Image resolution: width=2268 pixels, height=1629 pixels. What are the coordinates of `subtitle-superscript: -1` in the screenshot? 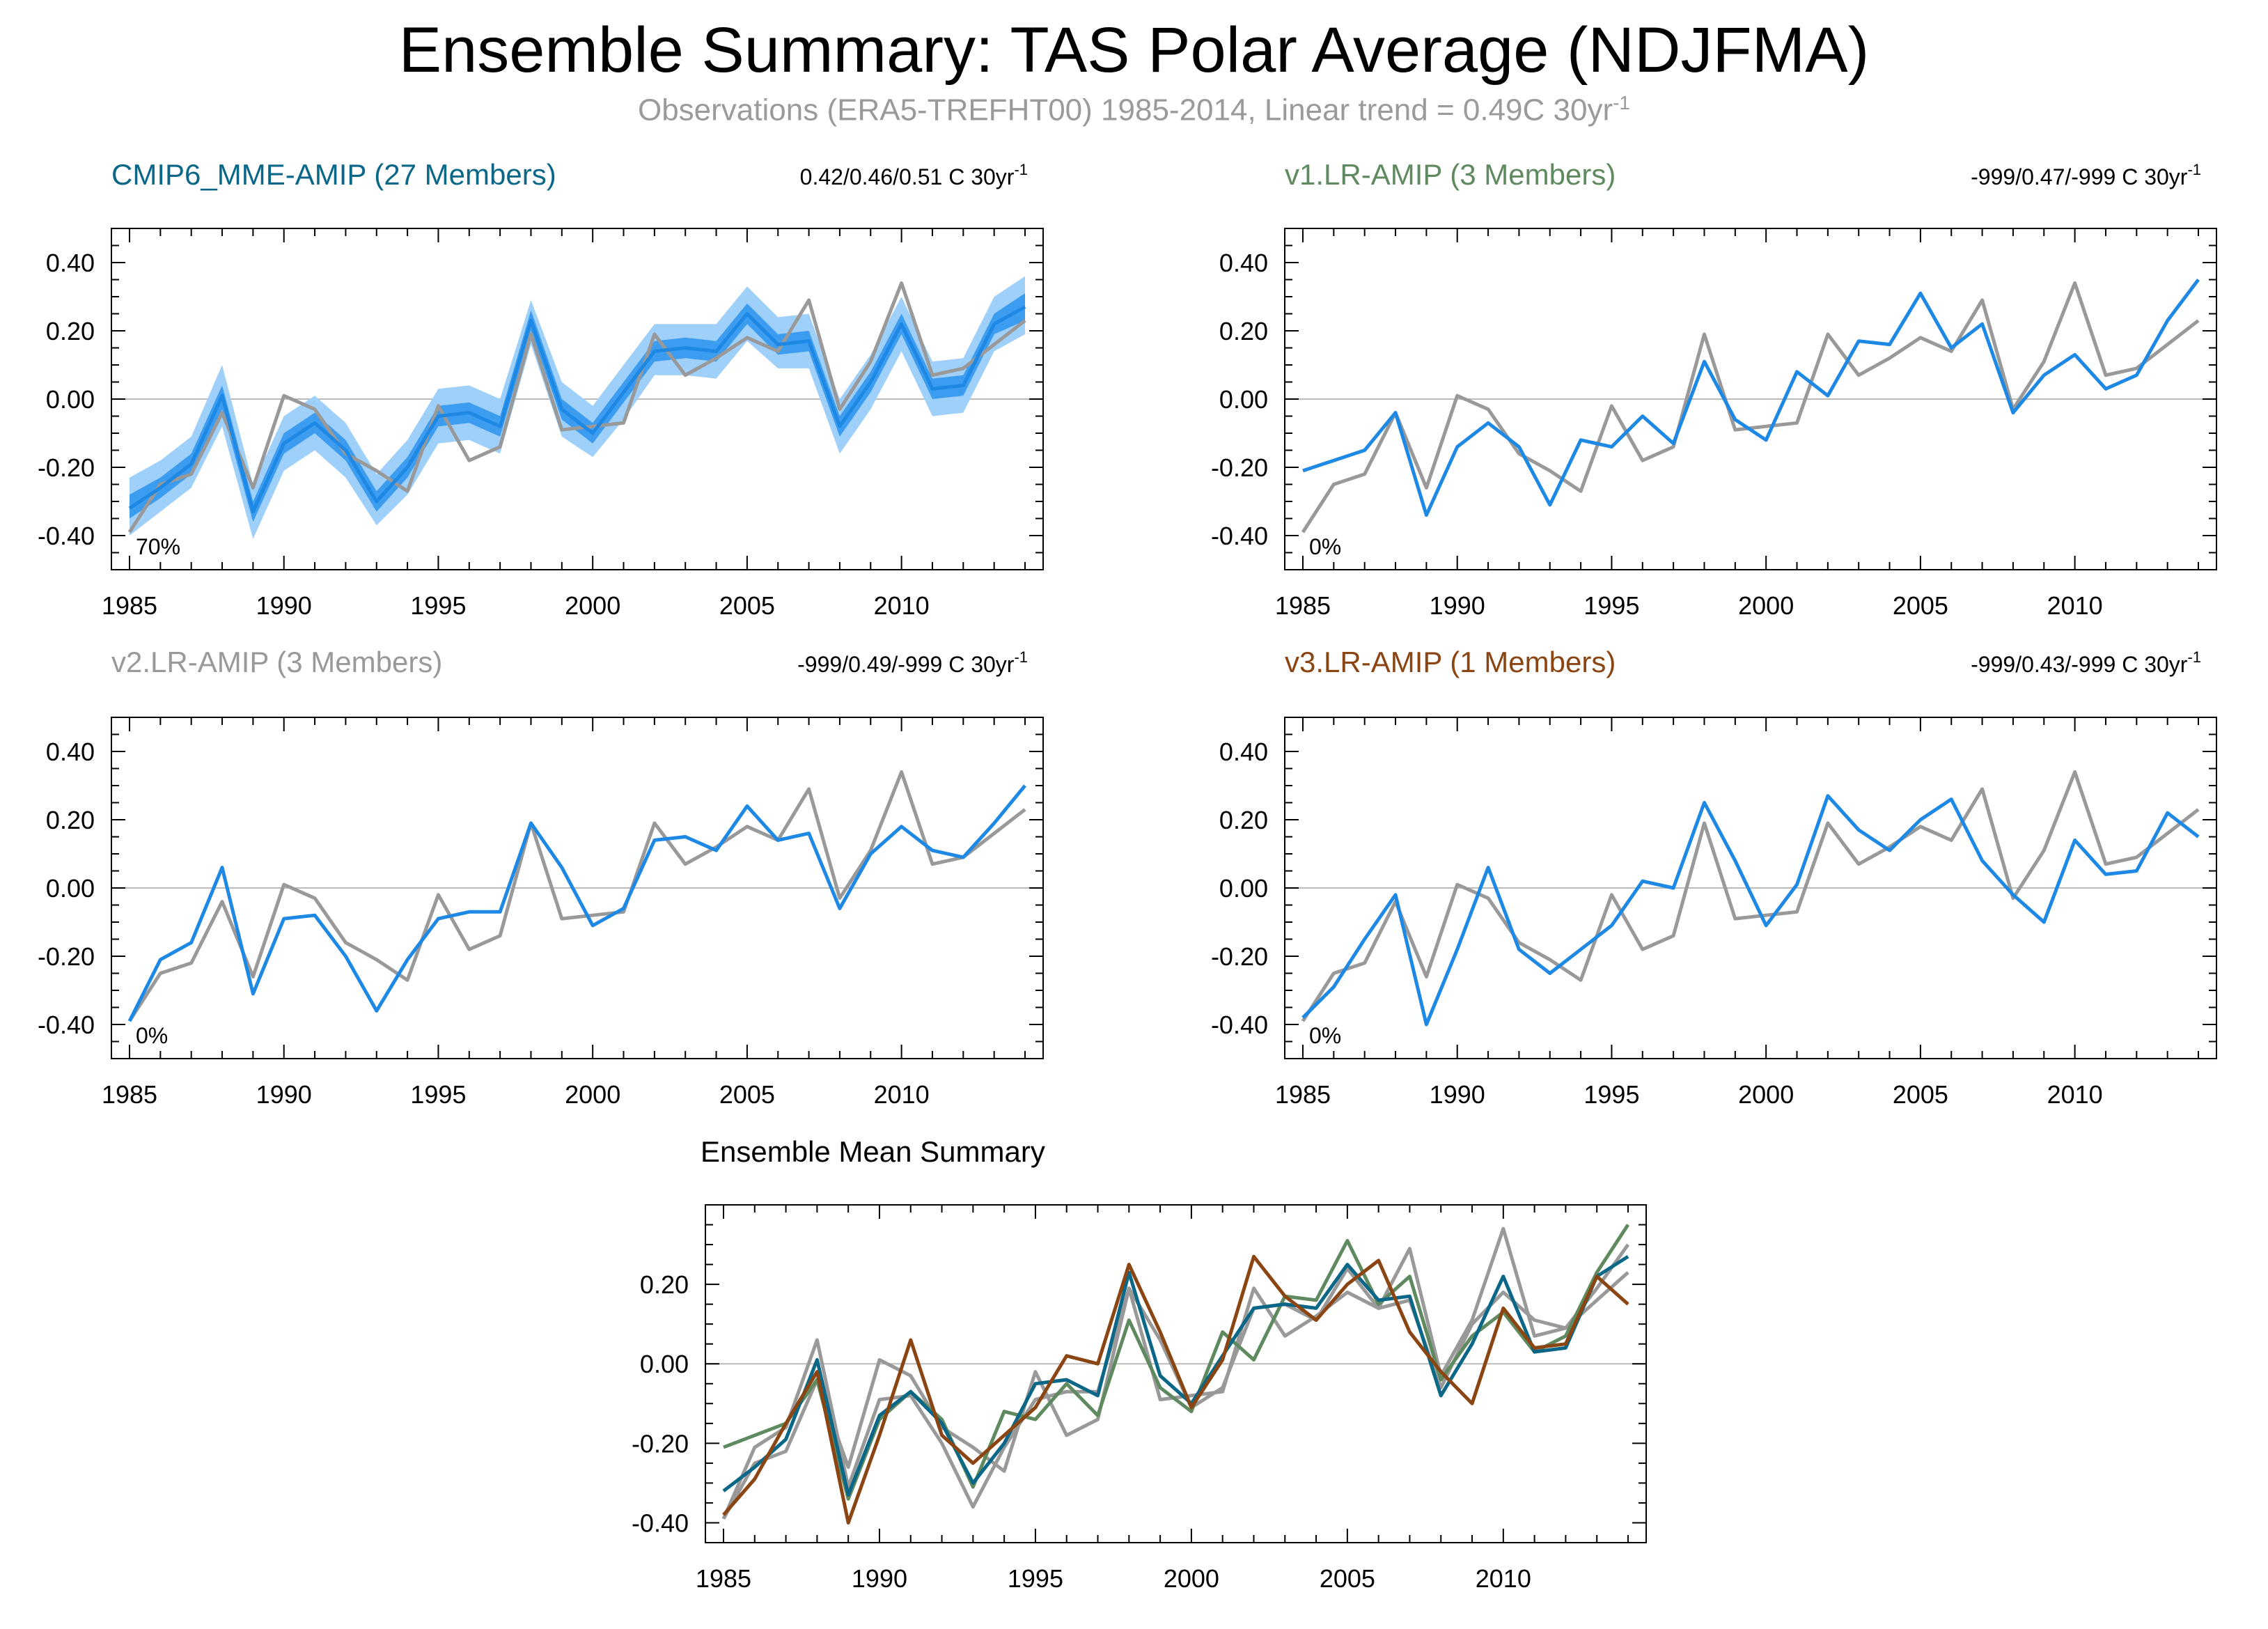 It's located at (1622, 103).